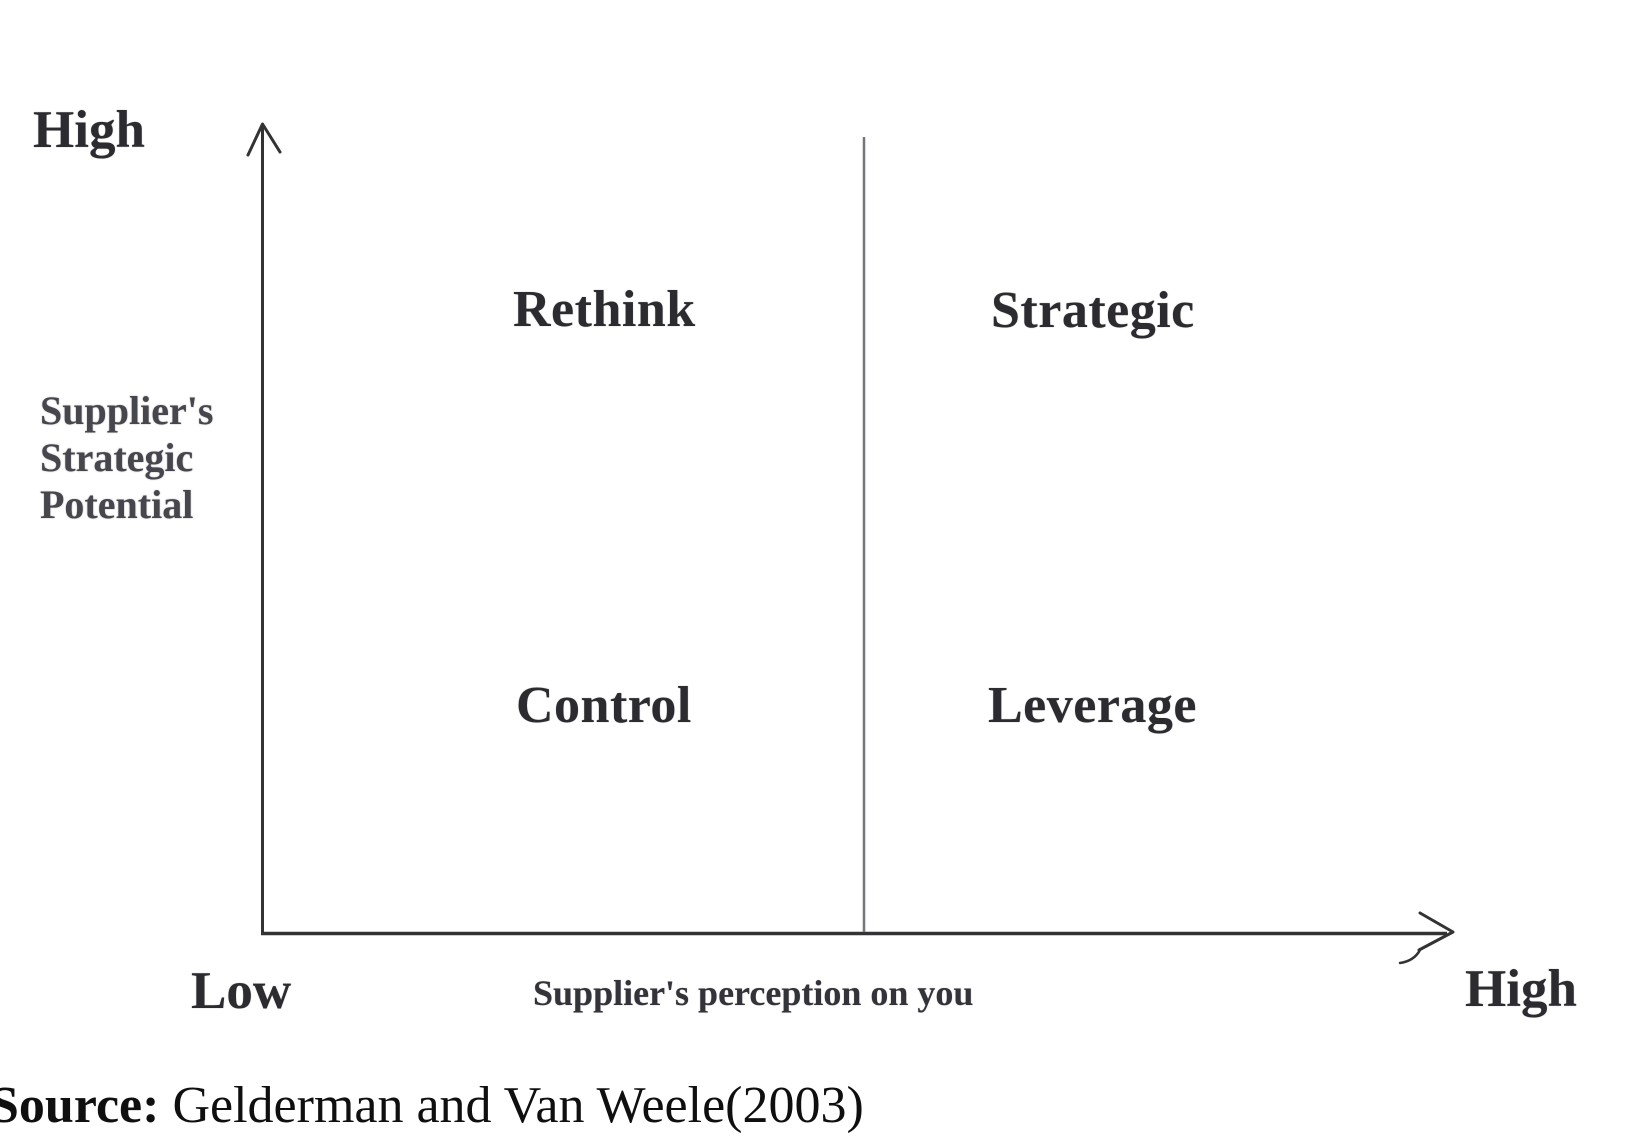  I want to click on quadrant-label-rethink: Rethink, so click(604, 309).